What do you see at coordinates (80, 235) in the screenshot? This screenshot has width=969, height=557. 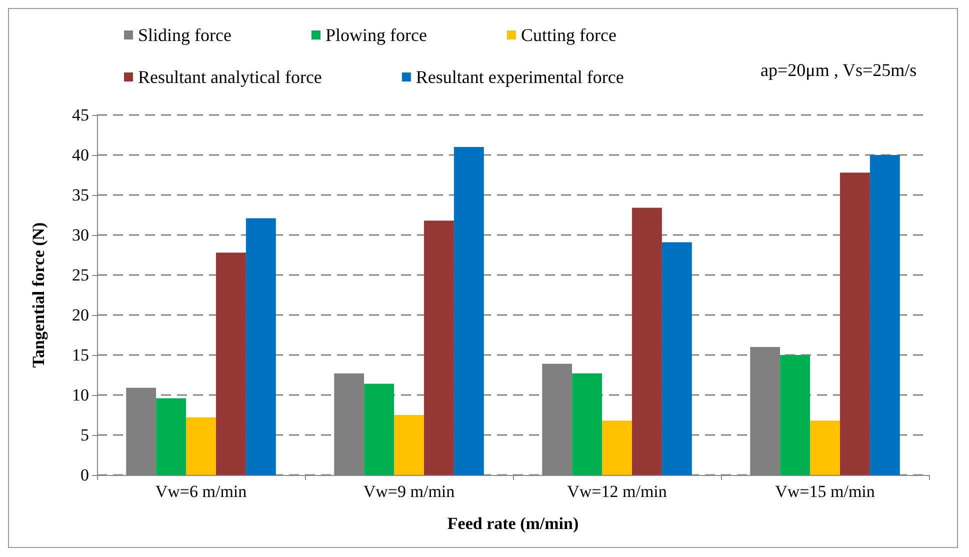 I see `y-tick-label: 30` at bounding box center [80, 235].